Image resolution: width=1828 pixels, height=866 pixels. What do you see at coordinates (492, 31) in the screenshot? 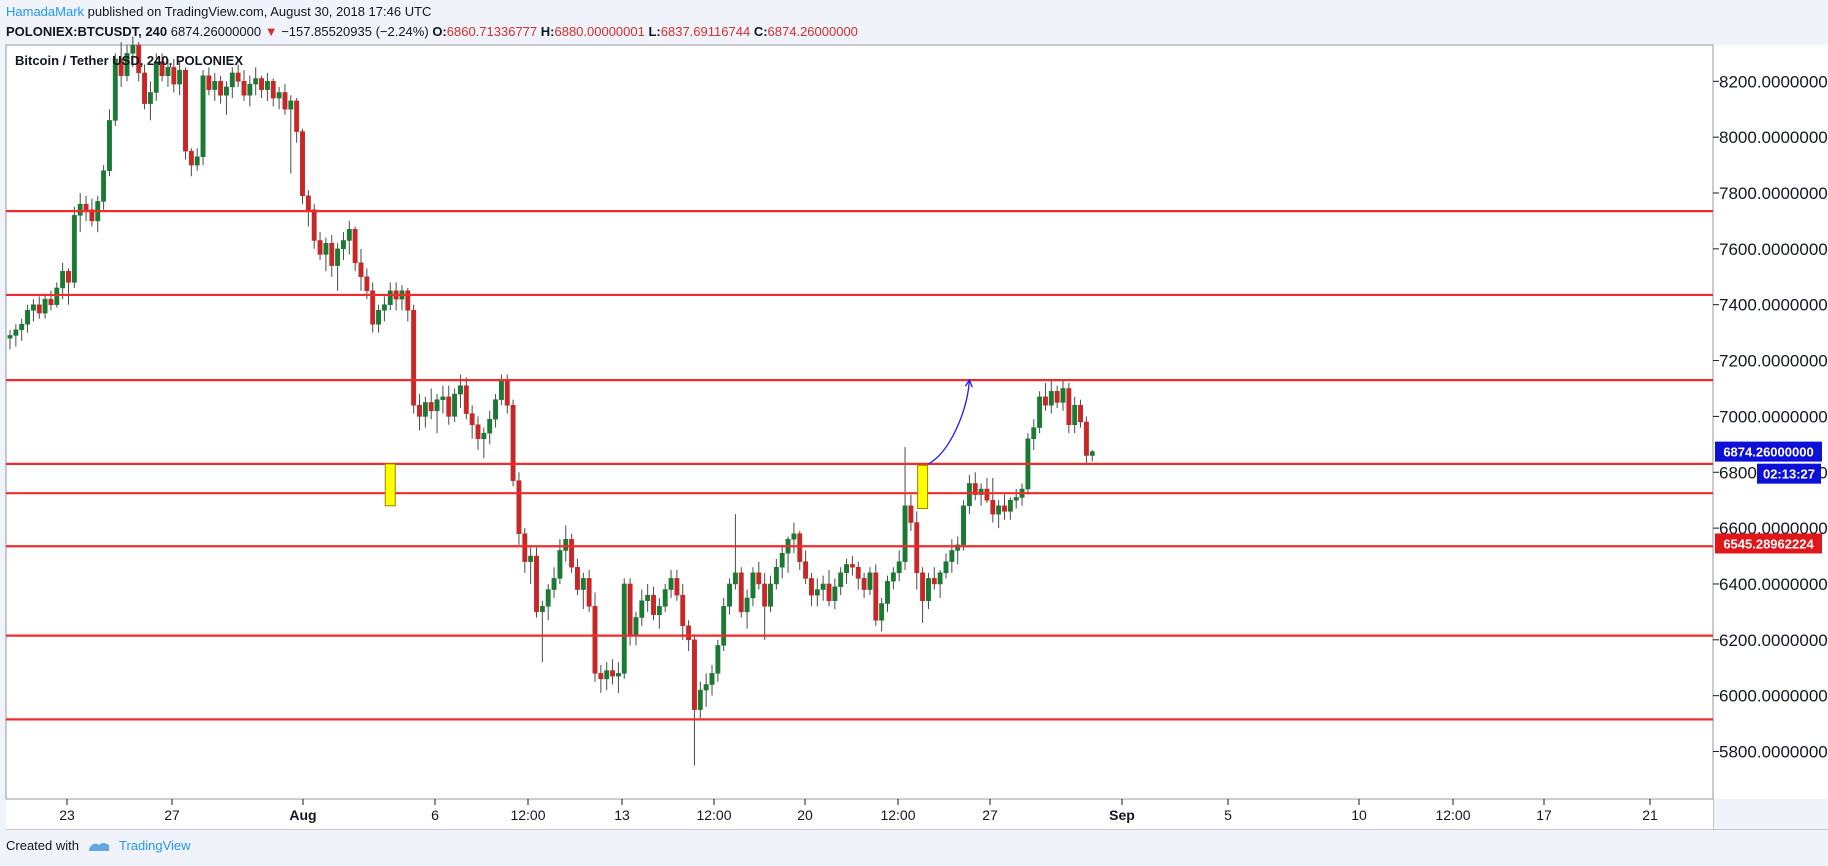
I see `open-value: 6860.71336777` at bounding box center [492, 31].